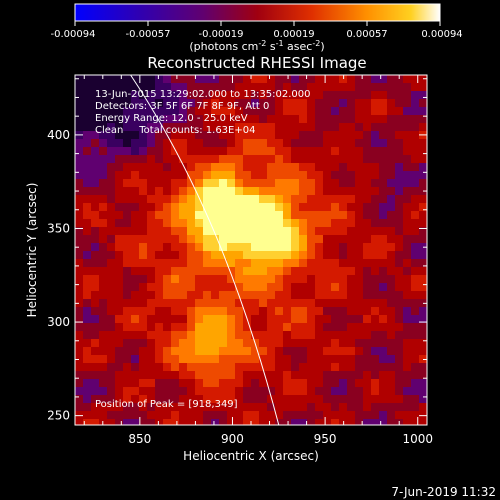 This screenshot has width=500, height=500. I want to click on x-tick-label: 1000, so click(417, 439).